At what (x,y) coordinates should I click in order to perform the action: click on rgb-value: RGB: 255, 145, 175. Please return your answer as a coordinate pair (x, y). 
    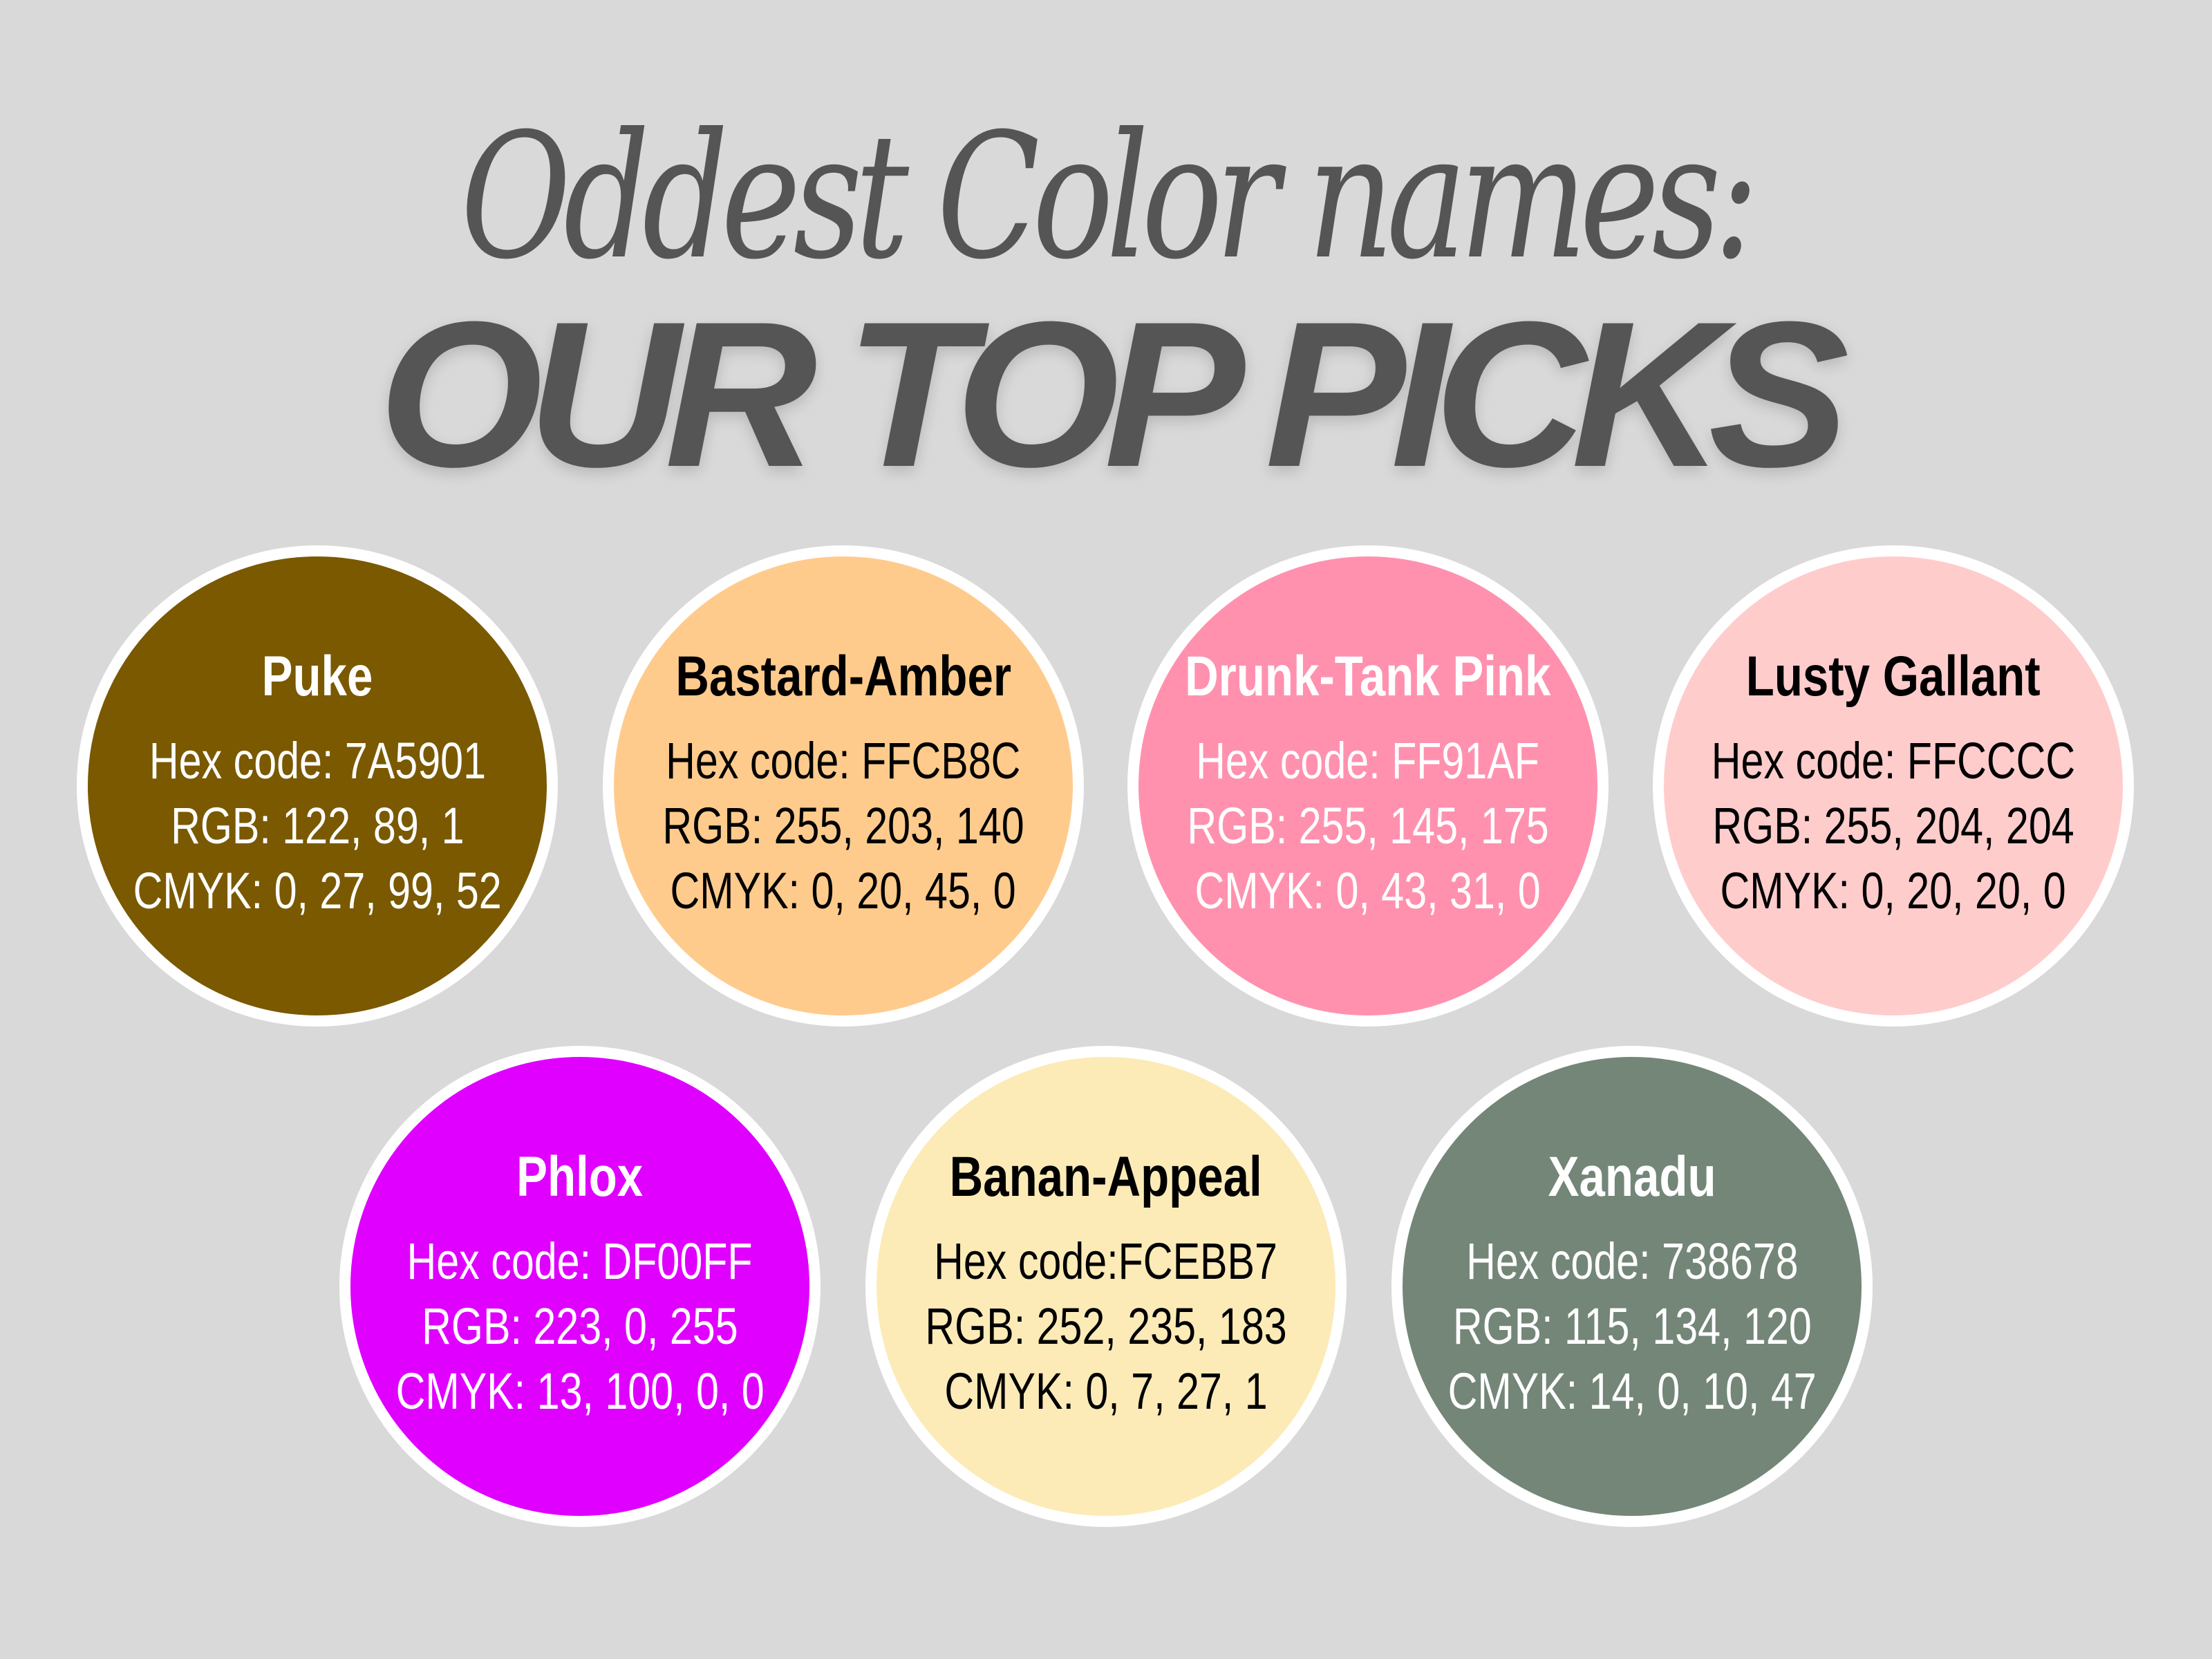
    Looking at the image, I should click on (1368, 826).